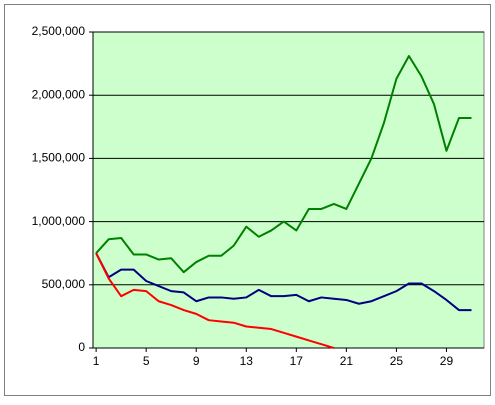 The image size is (495, 405). Describe the element at coordinates (81, 347) in the screenshot. I see `y-tick-label: 0` at that location.